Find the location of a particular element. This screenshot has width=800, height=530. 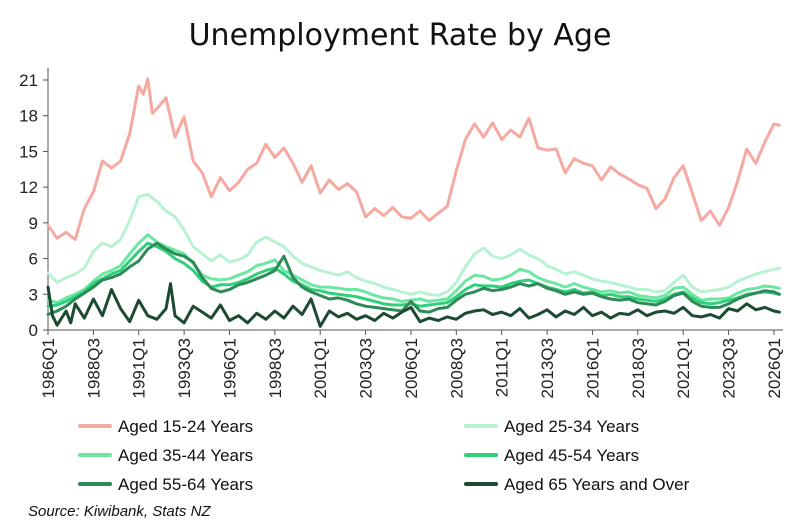

legend-label: Aged 15-24 Years is located at coordinates (185, 426).